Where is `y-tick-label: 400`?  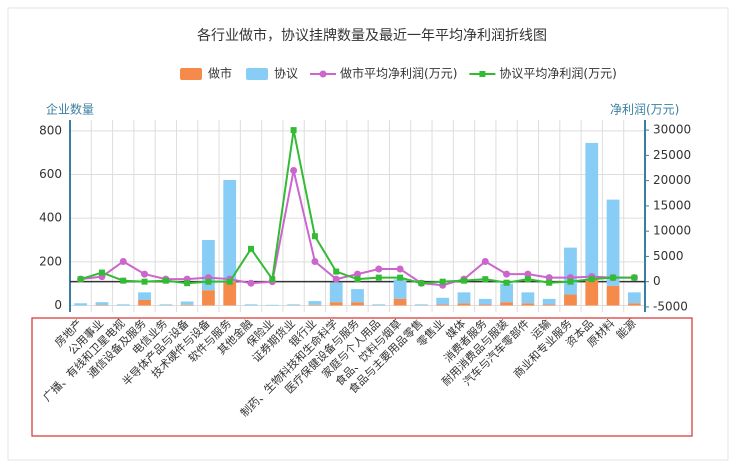 y-tick-label: 400 is located at coordinates (50, 218).